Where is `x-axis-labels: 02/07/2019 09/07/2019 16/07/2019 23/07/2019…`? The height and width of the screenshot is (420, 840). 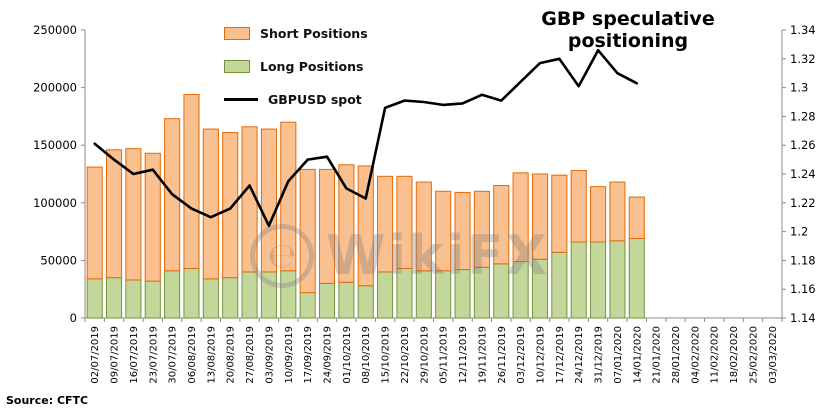 x-axis-labels: 02/07/2019 09/07/2019 16/07/2019 23/07/2019… is located at coordinates (434, 355).